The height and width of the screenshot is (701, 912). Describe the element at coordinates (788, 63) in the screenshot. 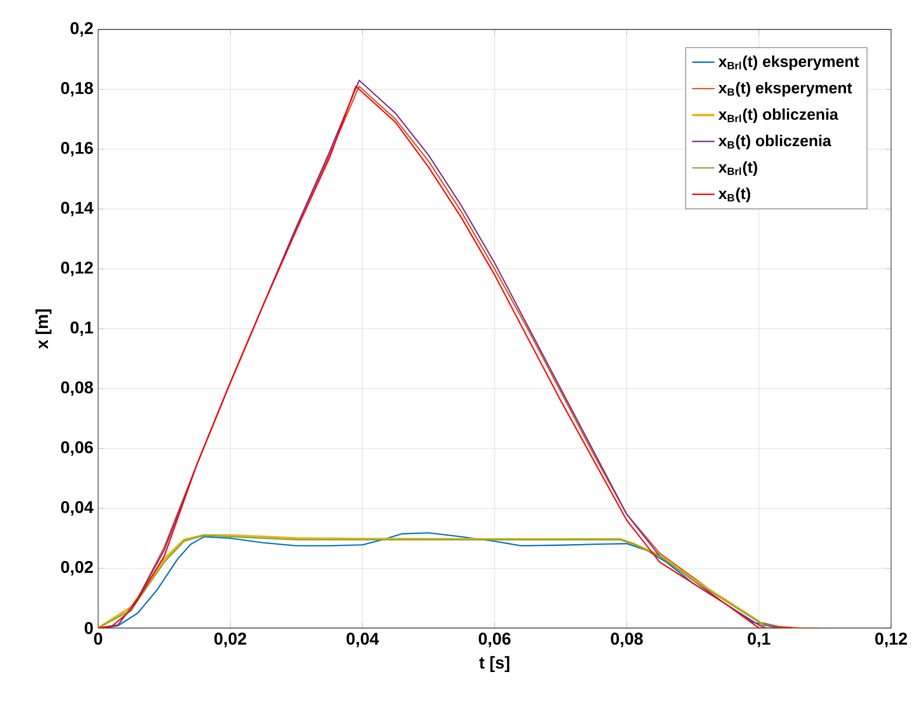

I see `legend-label: x$_{Brl}$(t) eksperyment` at that location.